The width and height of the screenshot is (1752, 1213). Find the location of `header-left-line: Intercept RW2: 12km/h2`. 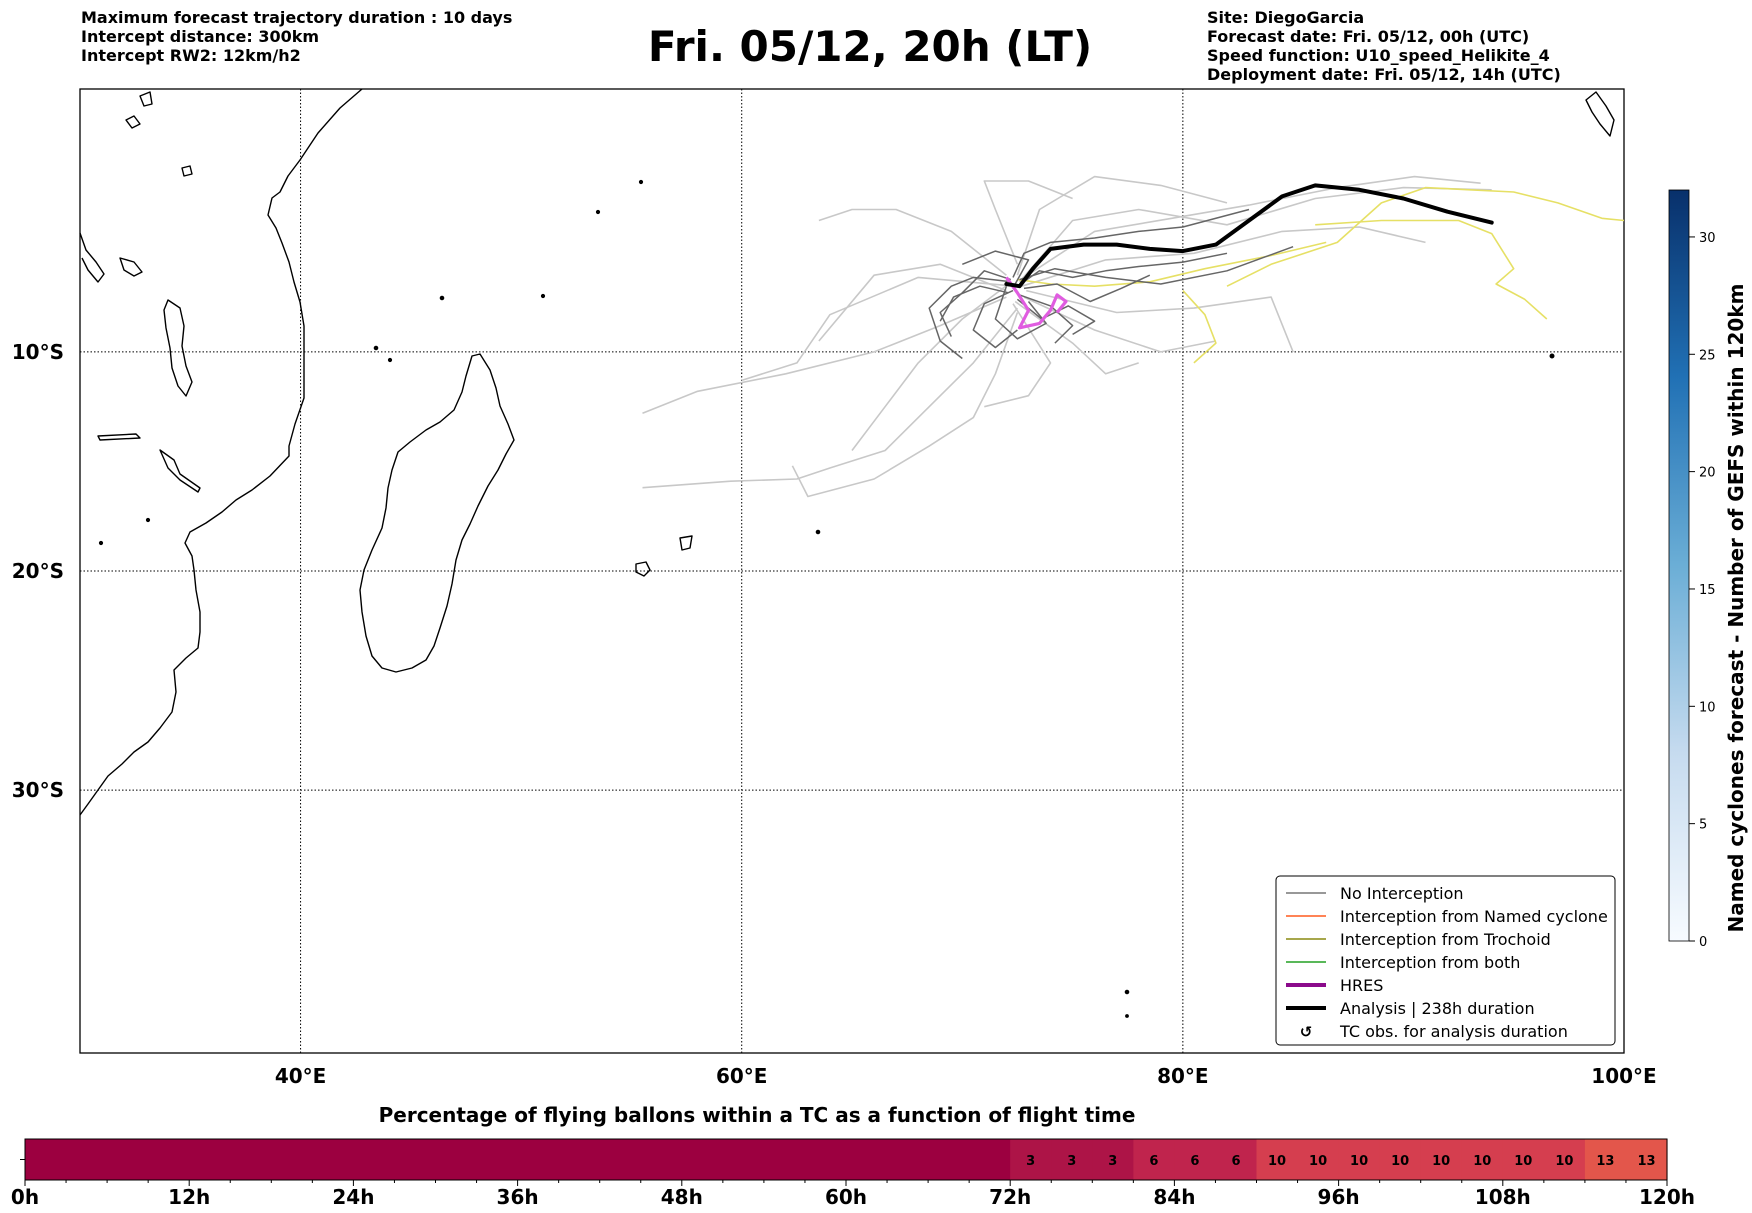

header-left-line: Intercept RW2: 12km/h2 is located at coordinates (191, 55).